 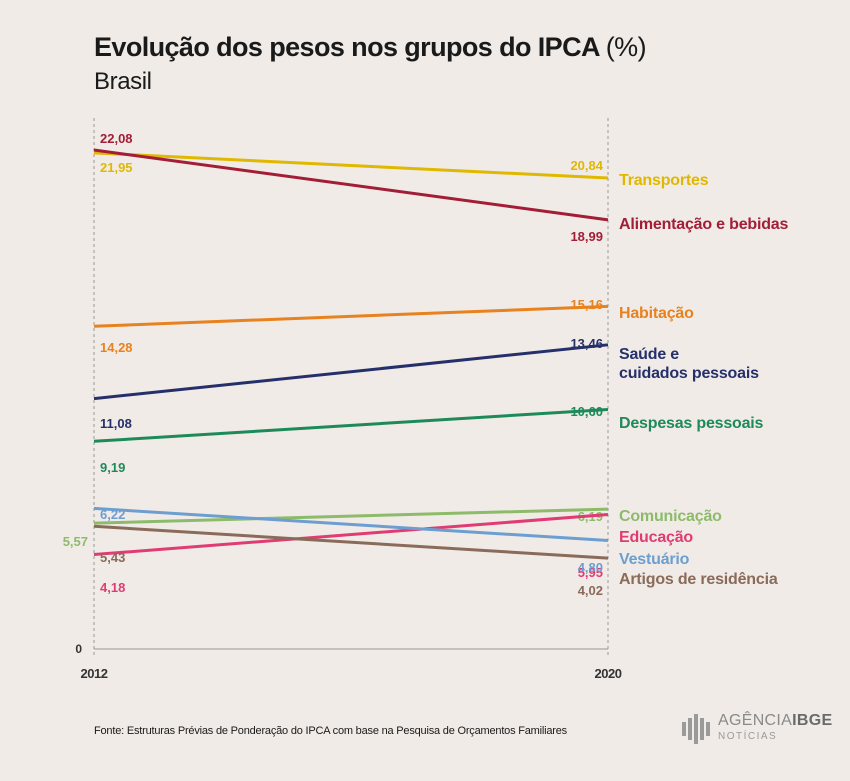 What do you see at coordinates (590, 567) in the screenshot?
I see `value-label-2020-vestuario: 4,80` at bounding box center [590, 567].